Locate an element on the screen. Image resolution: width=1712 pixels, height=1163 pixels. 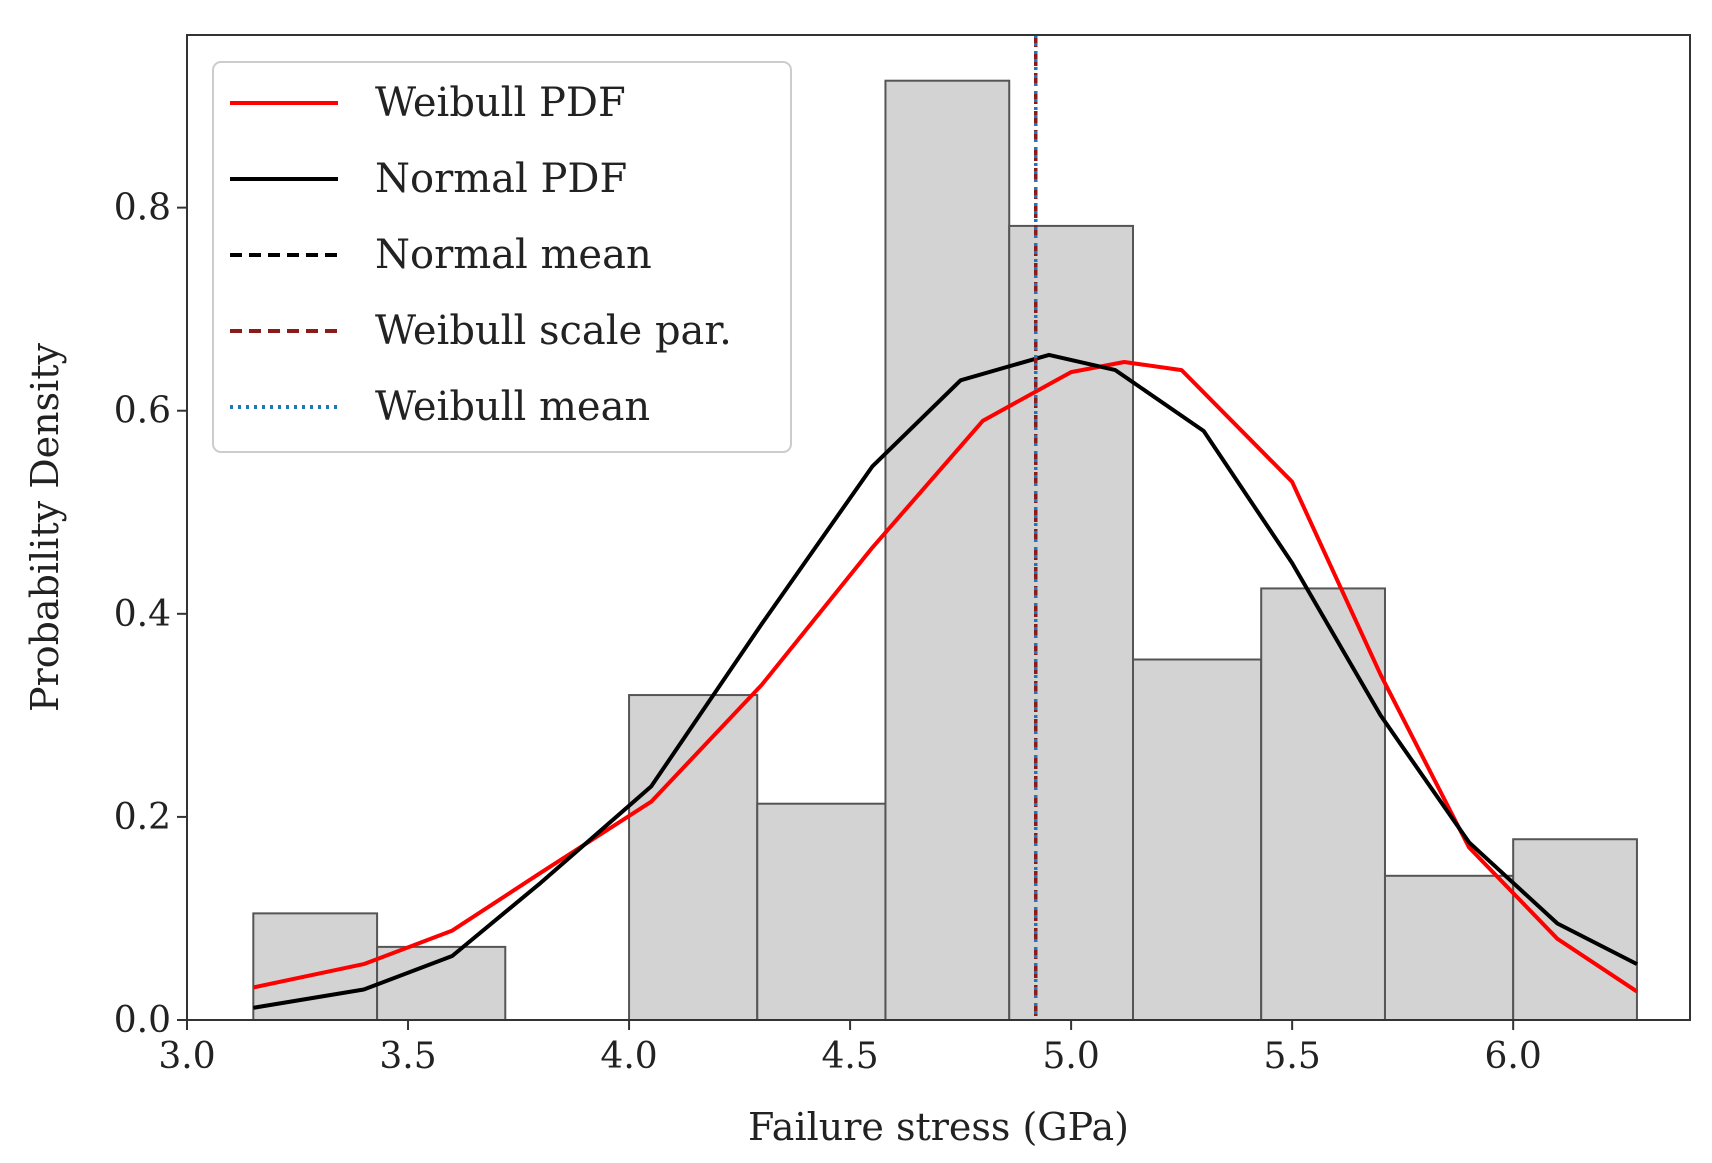
y-tick-label: 0.2 is located at coordinates (142, 817).